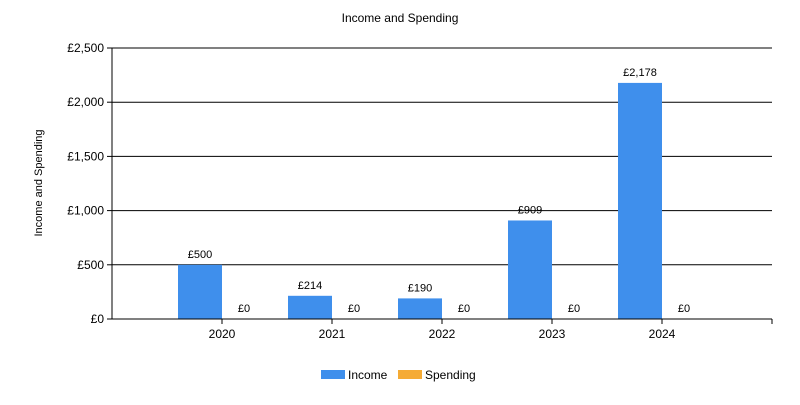 The width and height of the screenshot is (800, 405). Describe the element at coordinates (530, 210) in the screenshot. I see `data-label: £909` at that location.